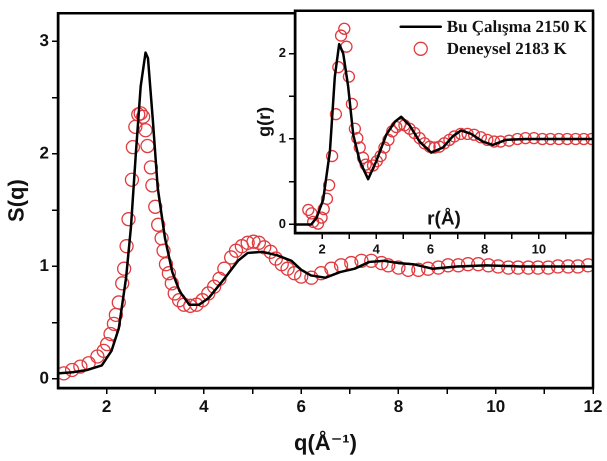  I want to click on legend-label: Bu Çalışma 2150 K, so click(517, 26).